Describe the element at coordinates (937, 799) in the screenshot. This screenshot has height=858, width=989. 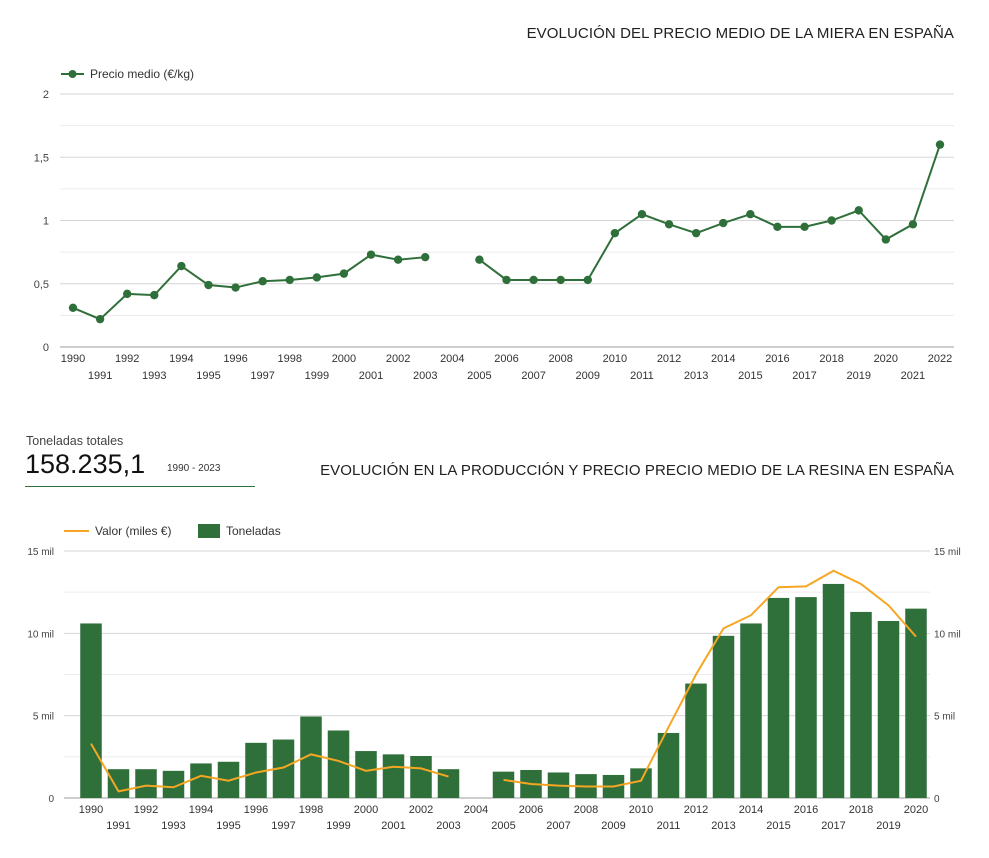
I see `y-tick-label-right: 0` at that location.